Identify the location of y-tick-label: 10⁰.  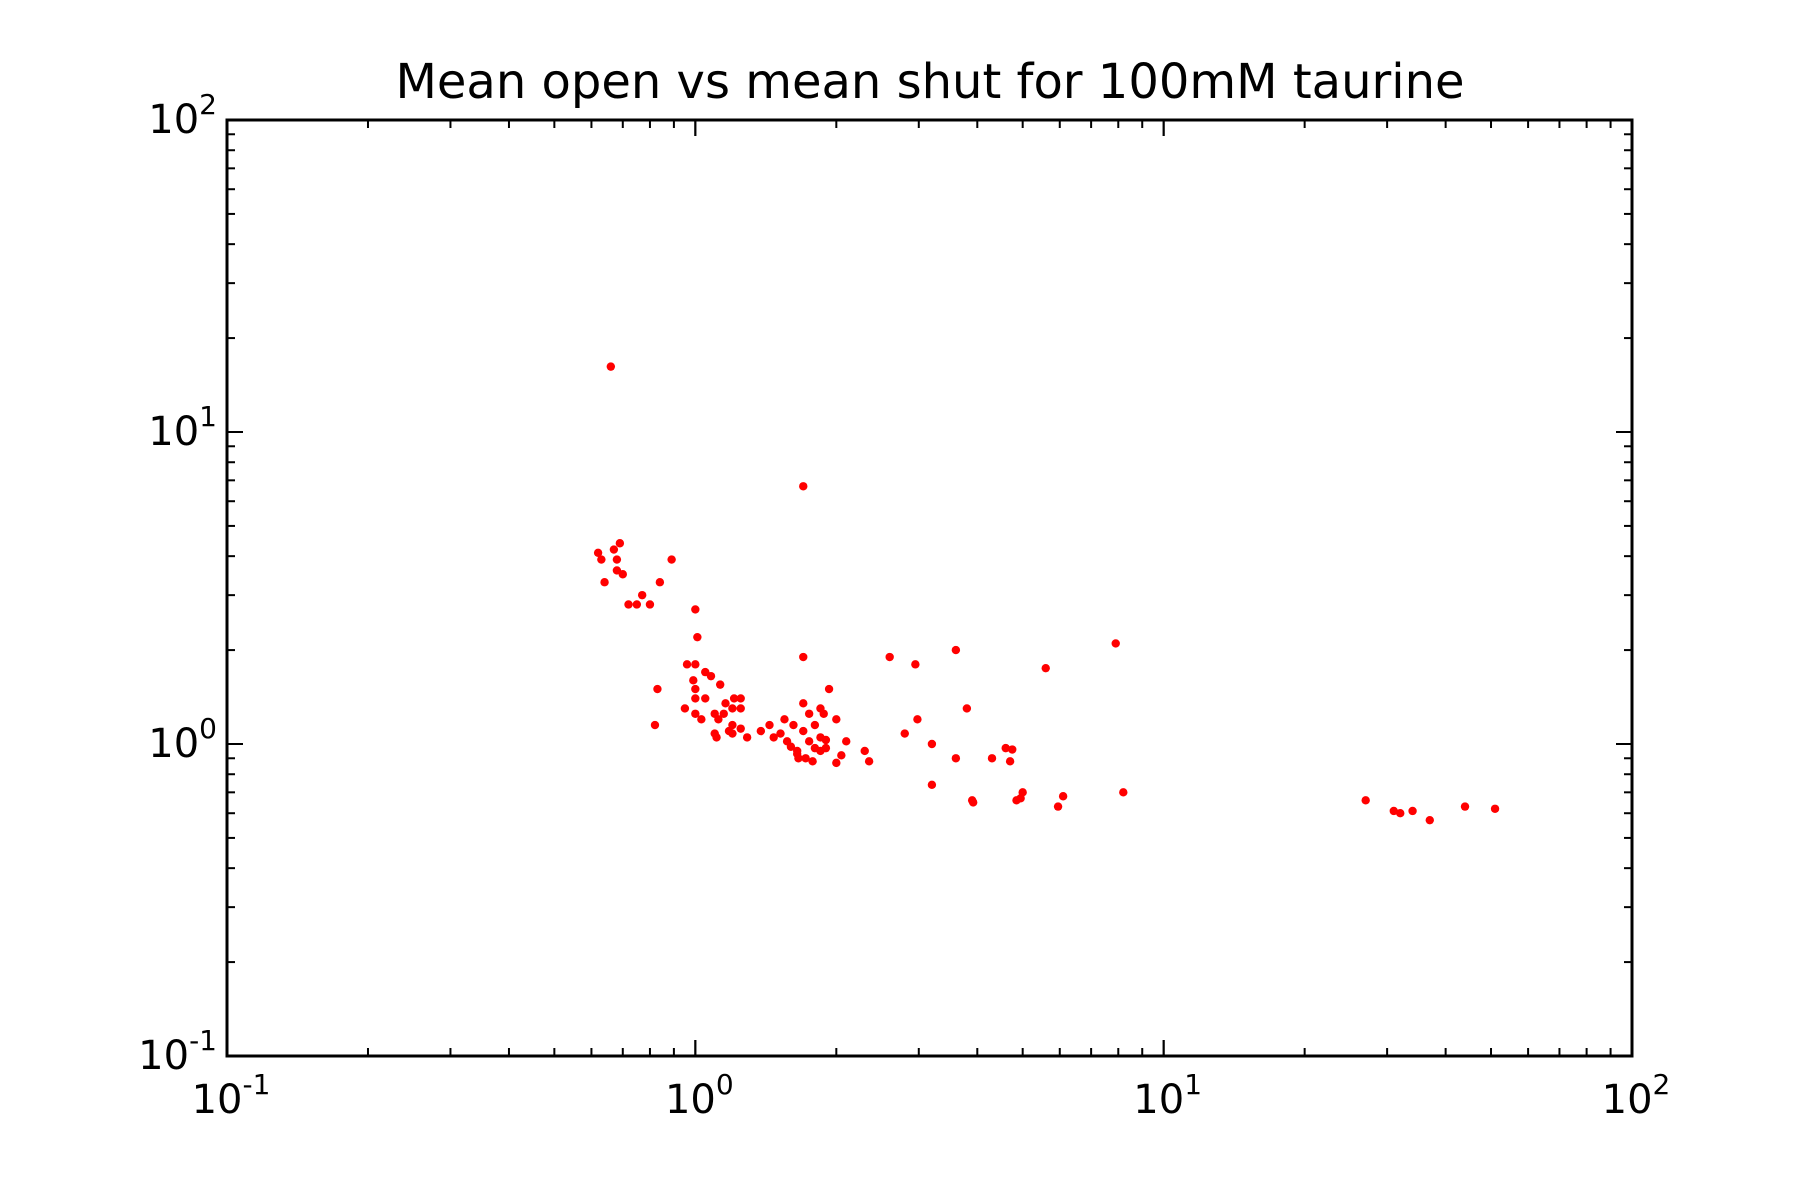
(182, 739).